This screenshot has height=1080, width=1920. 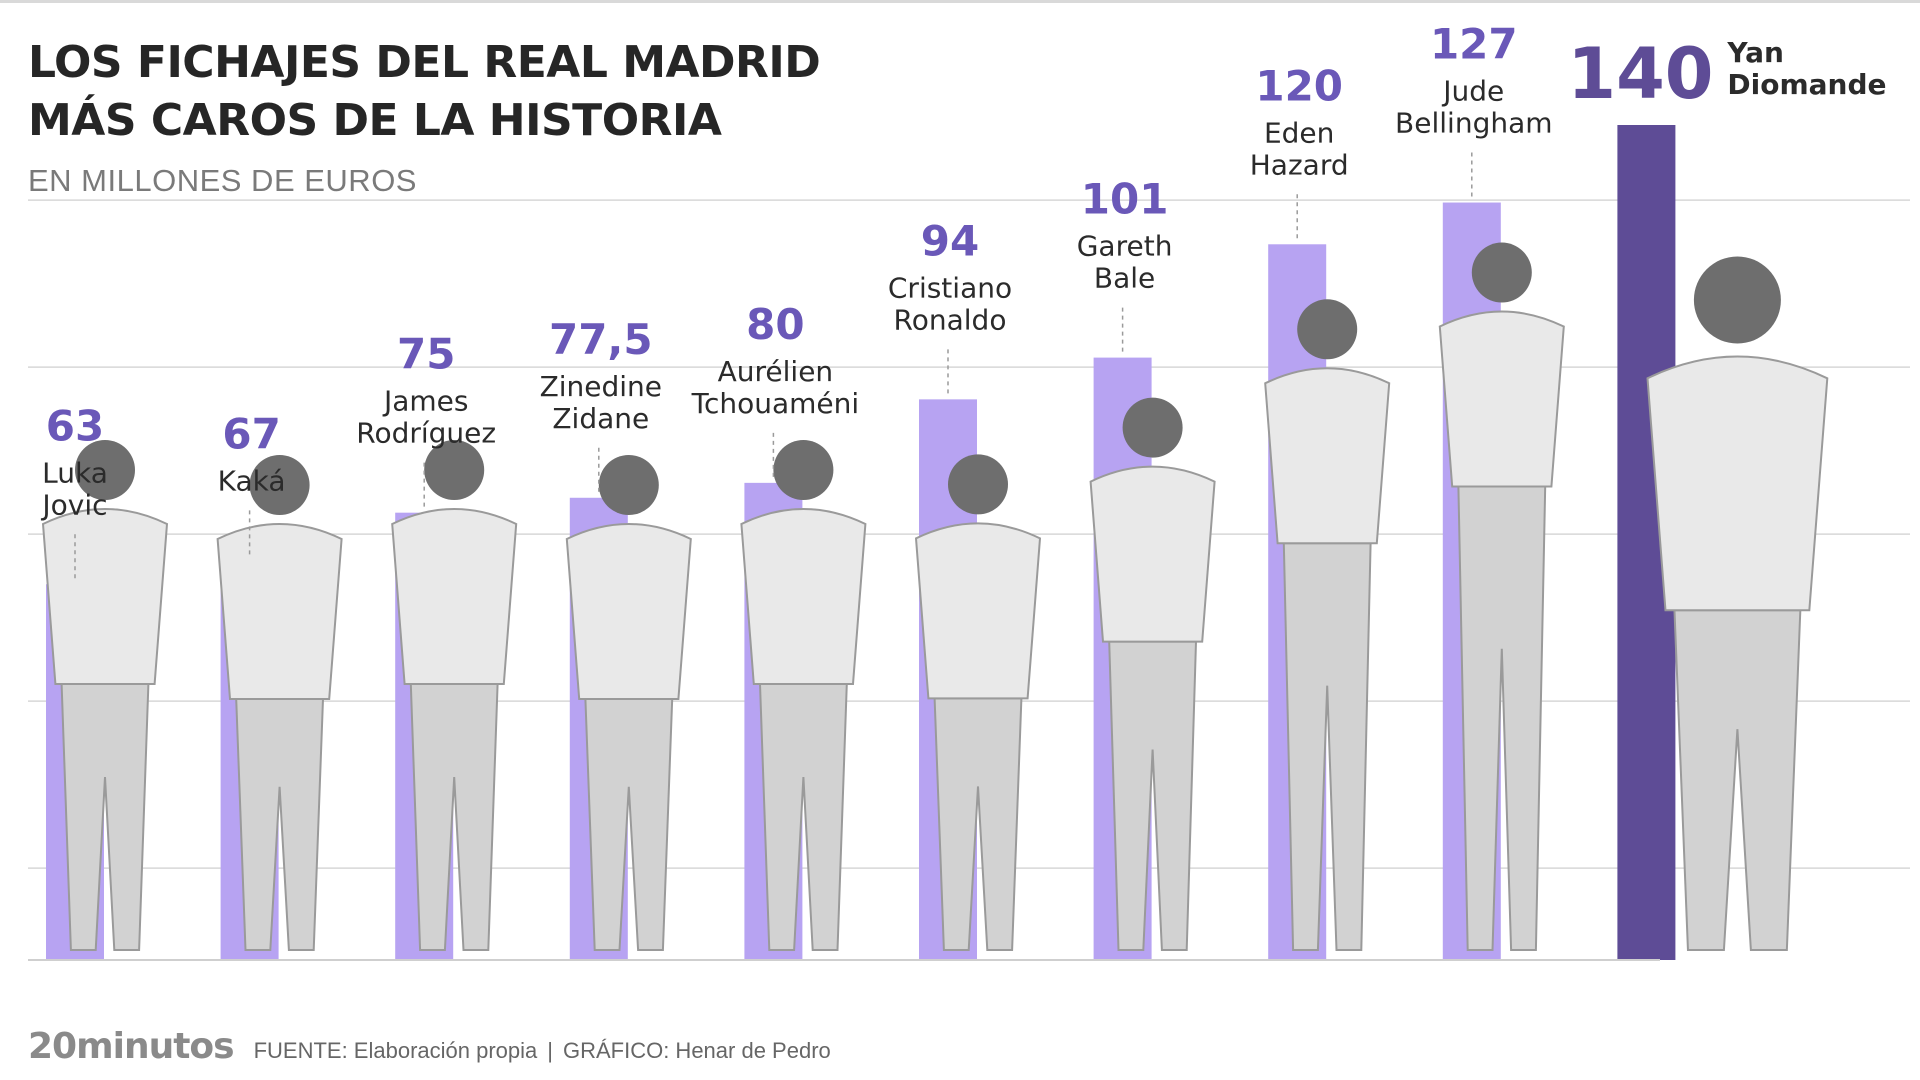 What do you see at coordinates (1299, 132) in the screenshot?
I see `name-label-7-0: Eden` at bounding box center [1299, 132].